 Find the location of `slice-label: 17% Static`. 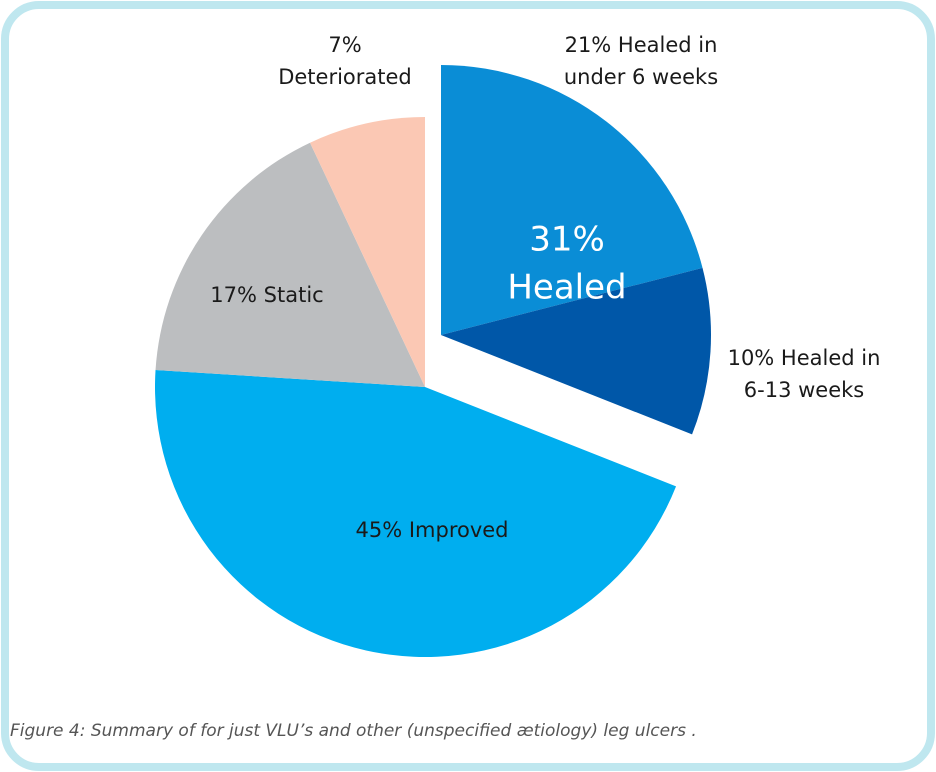

slice-label: 17% Static is located at coordinates (266, 295).